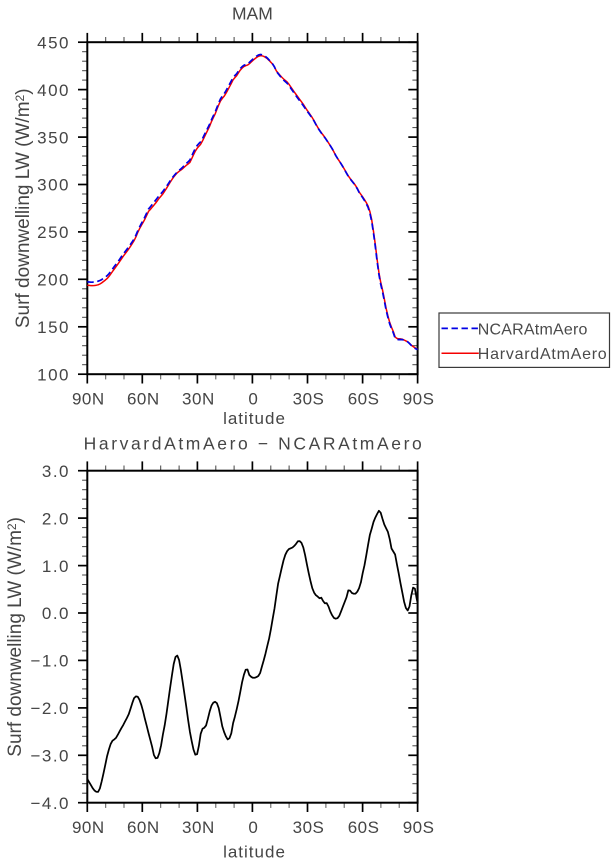 The height and width of the screenshot is (867, 615). What do you see at coordinates (53, 232) in the screenshot?
I see `svg-text: 250` at bounding box center [53, 232].